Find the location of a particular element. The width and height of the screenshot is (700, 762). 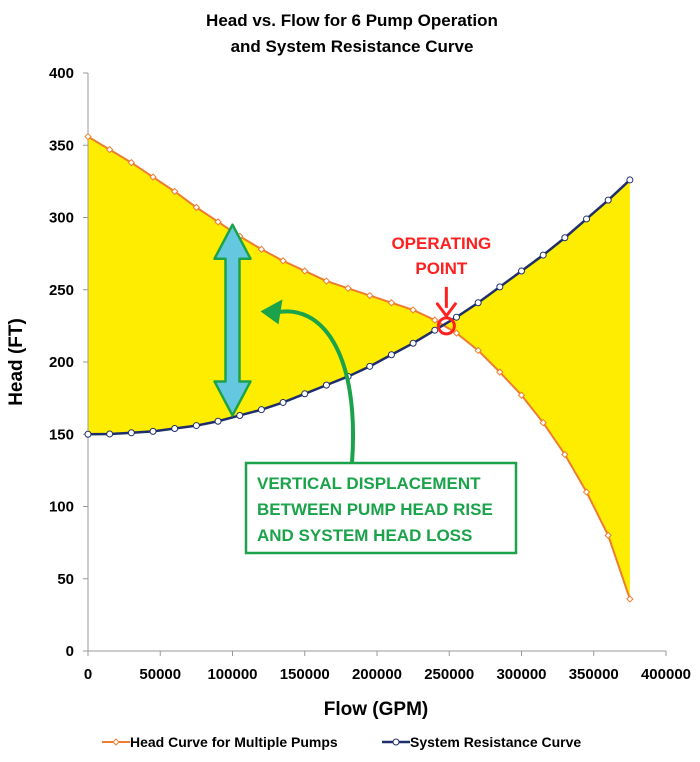

x-tick-label: 250000 is located at coordinates (449, 674).